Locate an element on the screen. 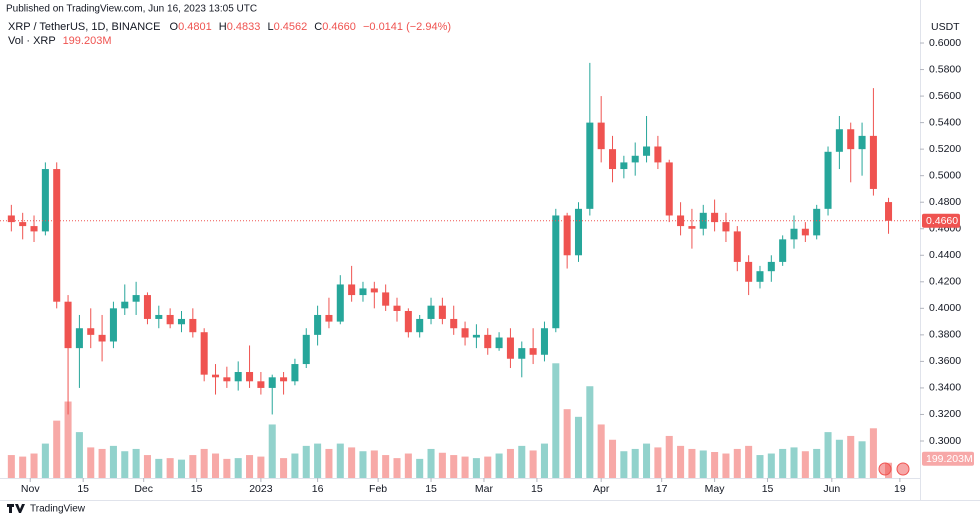 The image size is (980, 518). y-tick-label: 0.5800 is located at coordinates (945, 69).